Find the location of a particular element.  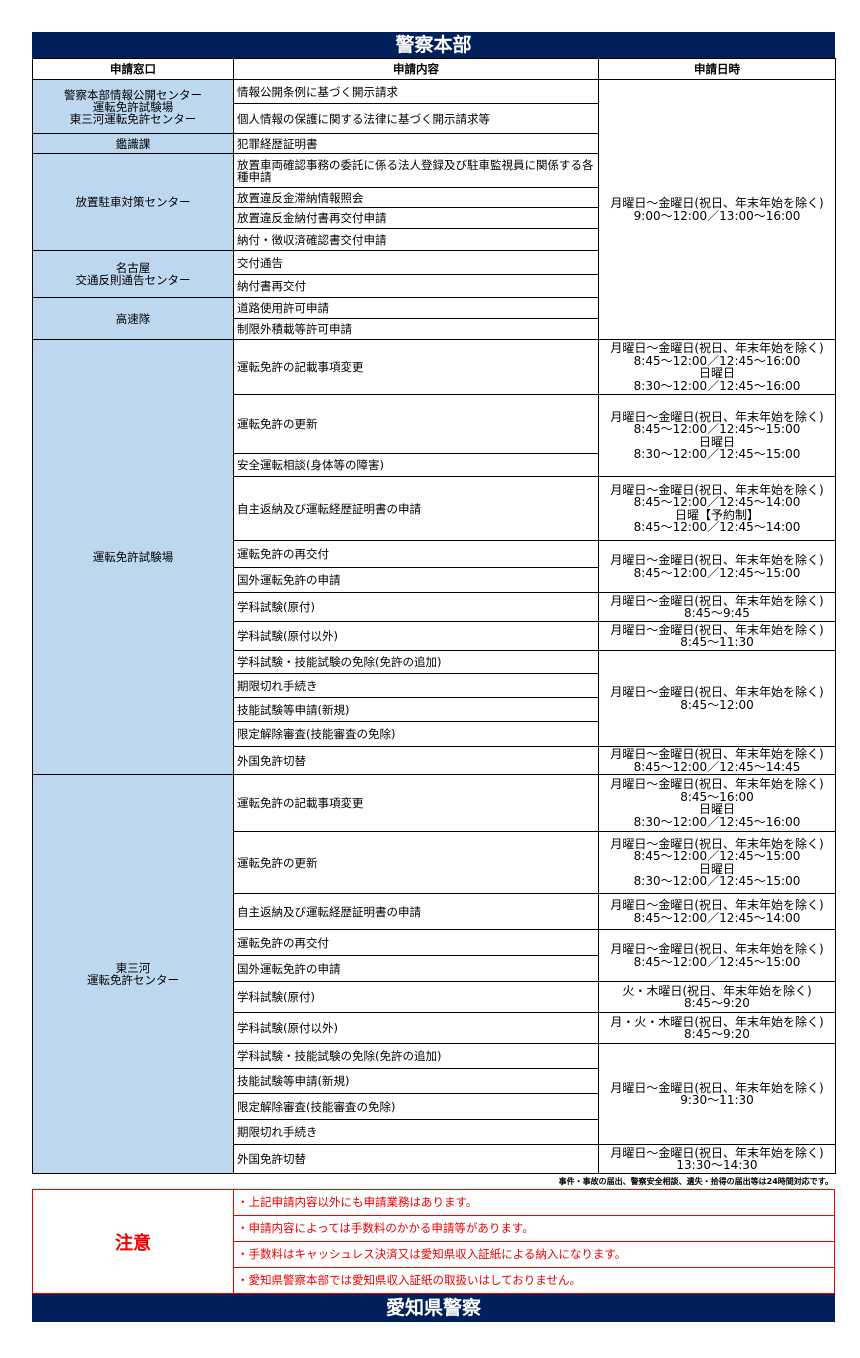

content-cell: 制限外積載等許可申請 is located at coordinates (416, 329).